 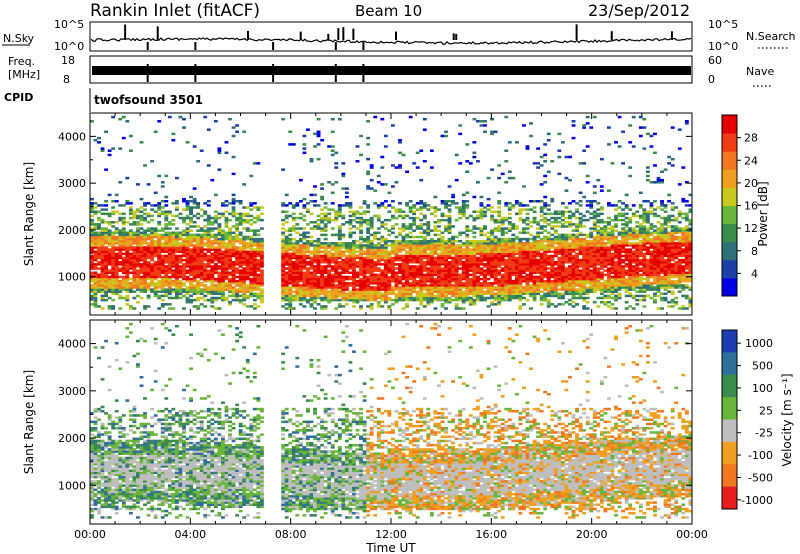 I want to click on freq-tick-top: 18, so click(x=68, y=60).